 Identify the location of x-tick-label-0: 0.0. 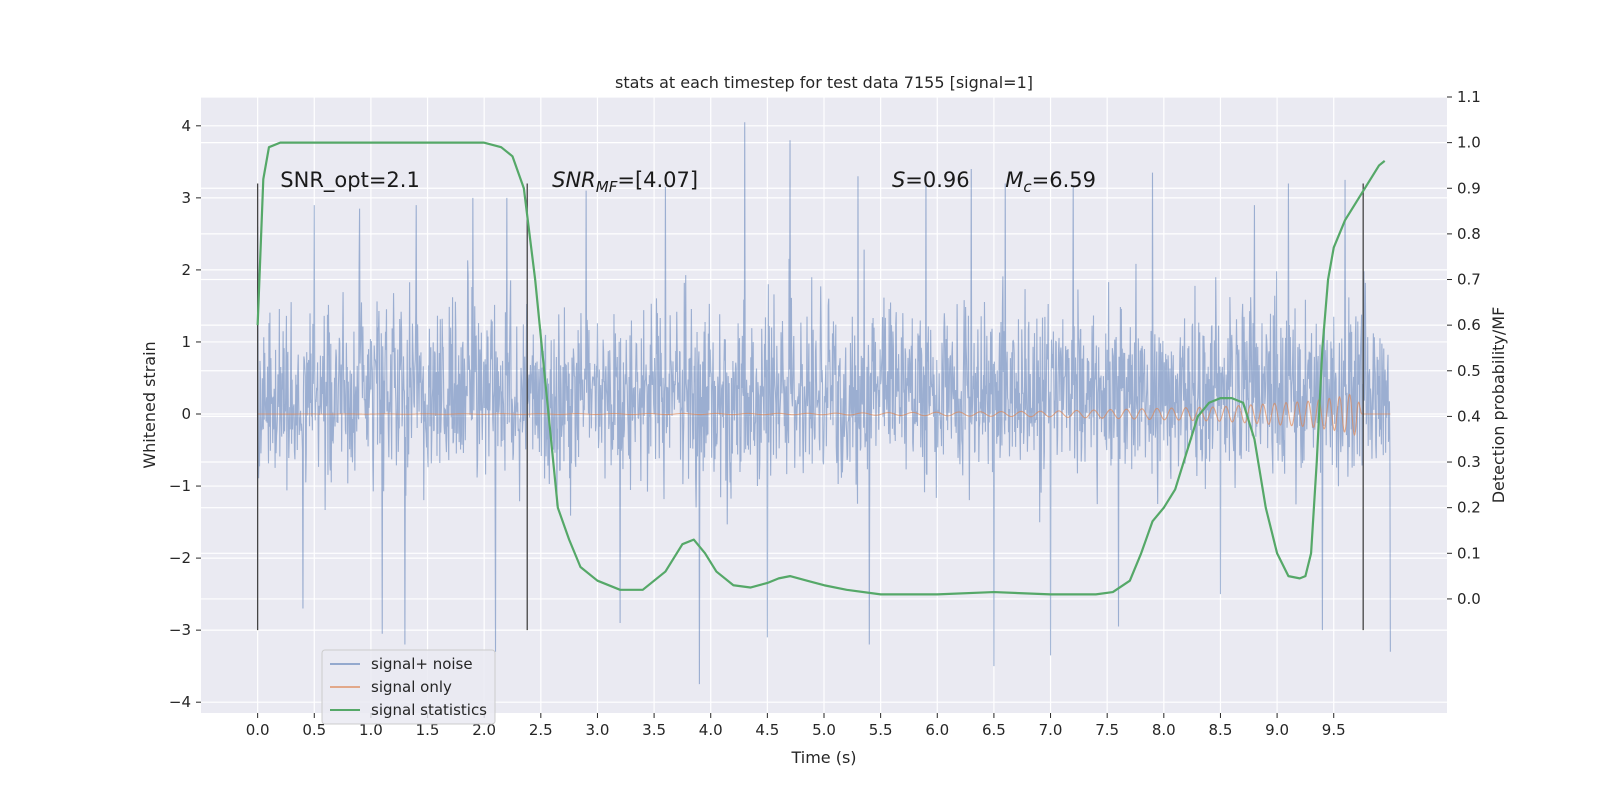
(258, 730).